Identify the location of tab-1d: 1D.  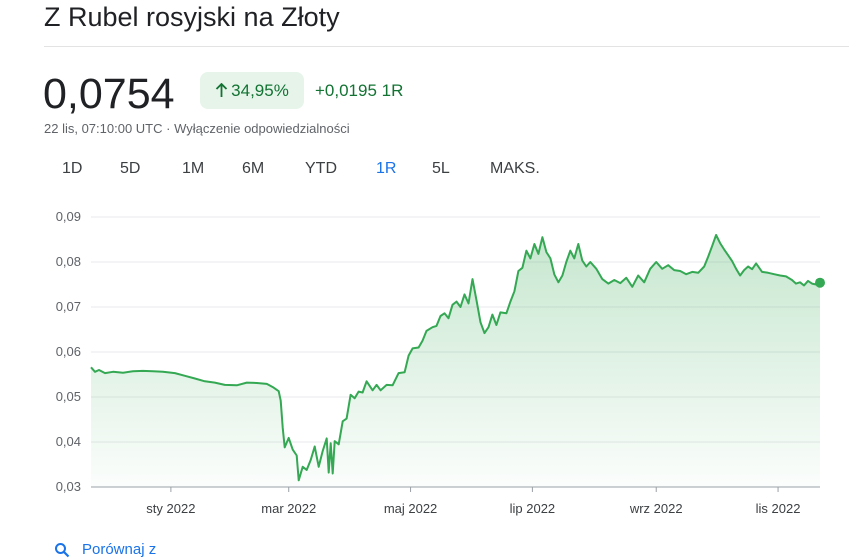
(72, 168).